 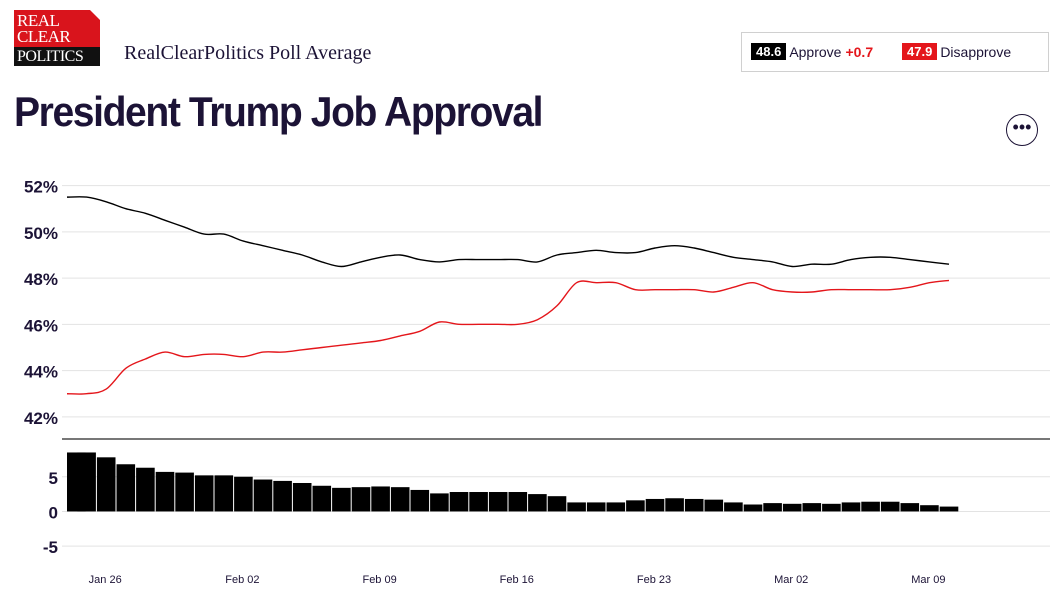 I want to click on logo-line-2: CLEAR, so click(x=44, y=36).